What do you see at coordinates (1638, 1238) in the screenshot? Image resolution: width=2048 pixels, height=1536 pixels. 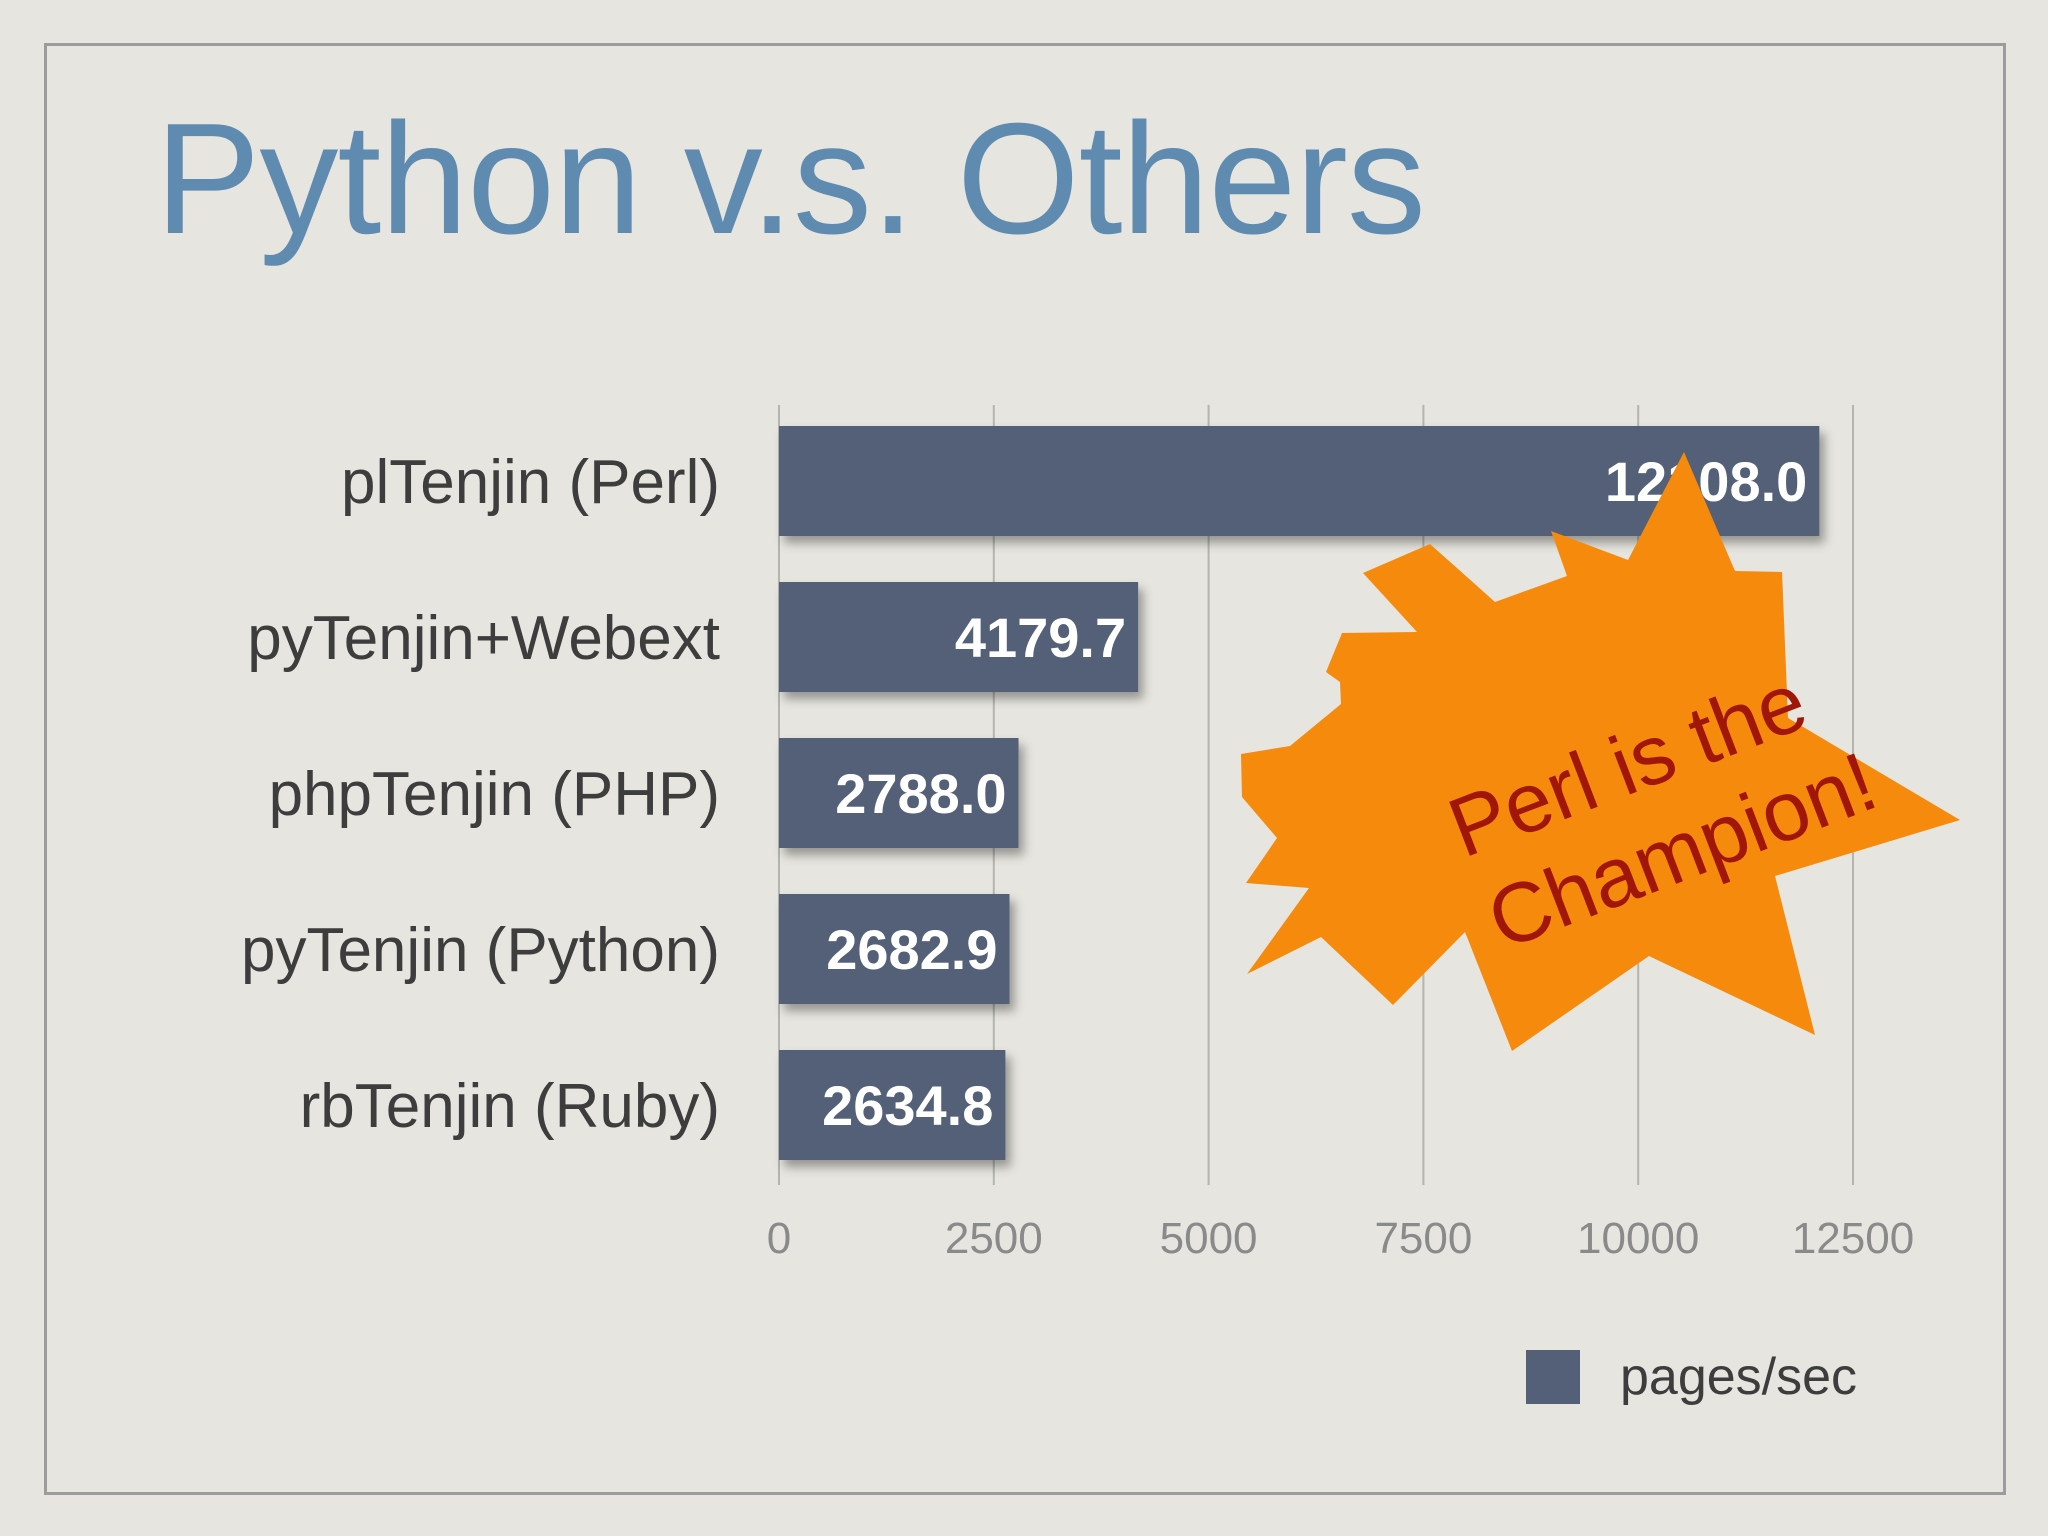 I see `x-tick-label: 10000` at bounding box center [1638, 1238].